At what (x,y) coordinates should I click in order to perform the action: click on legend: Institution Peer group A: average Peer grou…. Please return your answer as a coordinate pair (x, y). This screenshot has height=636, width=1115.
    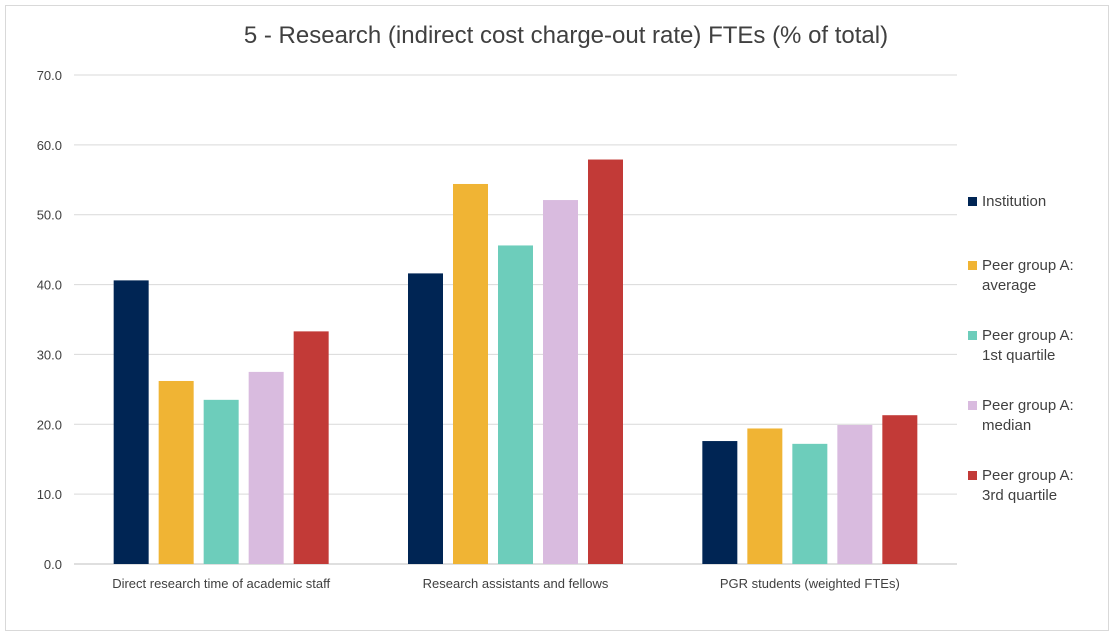
    Looking at the image, I should click on (1021, 348).